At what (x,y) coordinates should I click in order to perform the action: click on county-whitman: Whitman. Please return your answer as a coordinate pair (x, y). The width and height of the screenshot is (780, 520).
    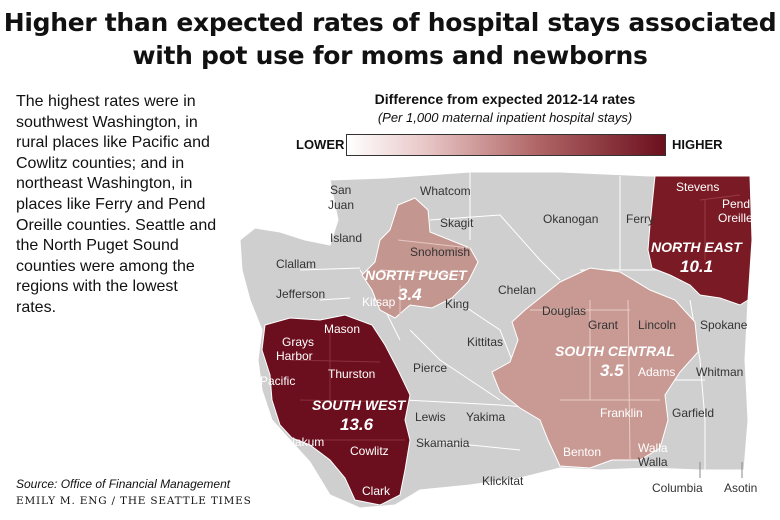
    Looking at the image, I should click on (719, 372).